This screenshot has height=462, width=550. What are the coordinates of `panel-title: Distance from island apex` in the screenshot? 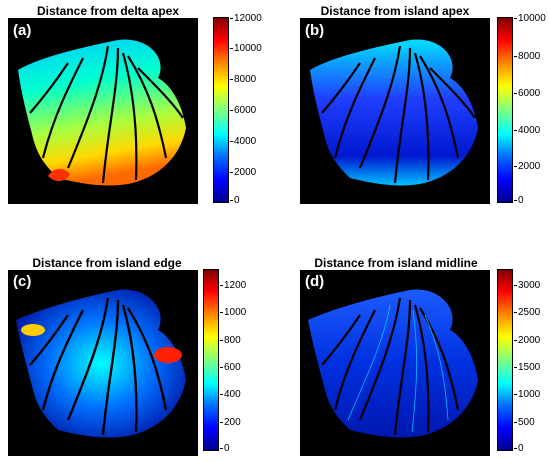 It's located at (395, 11).